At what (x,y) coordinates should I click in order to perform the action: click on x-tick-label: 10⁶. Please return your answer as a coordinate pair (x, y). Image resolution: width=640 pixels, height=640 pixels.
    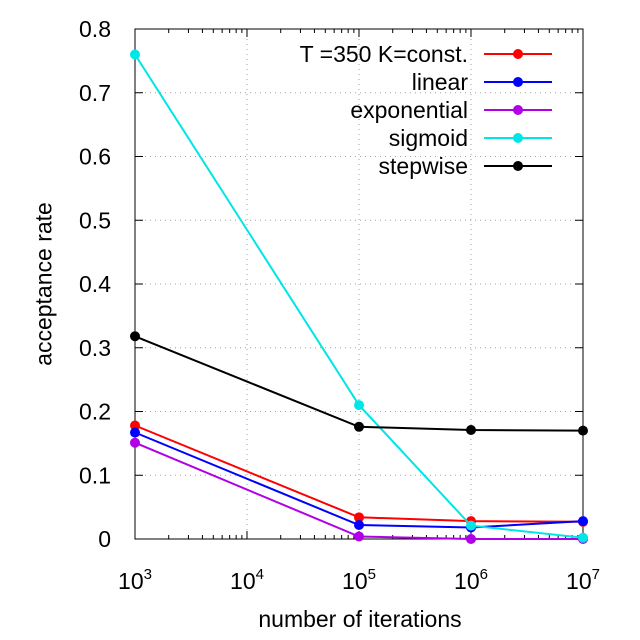
    Looking at the image, I should click on (471, 580).